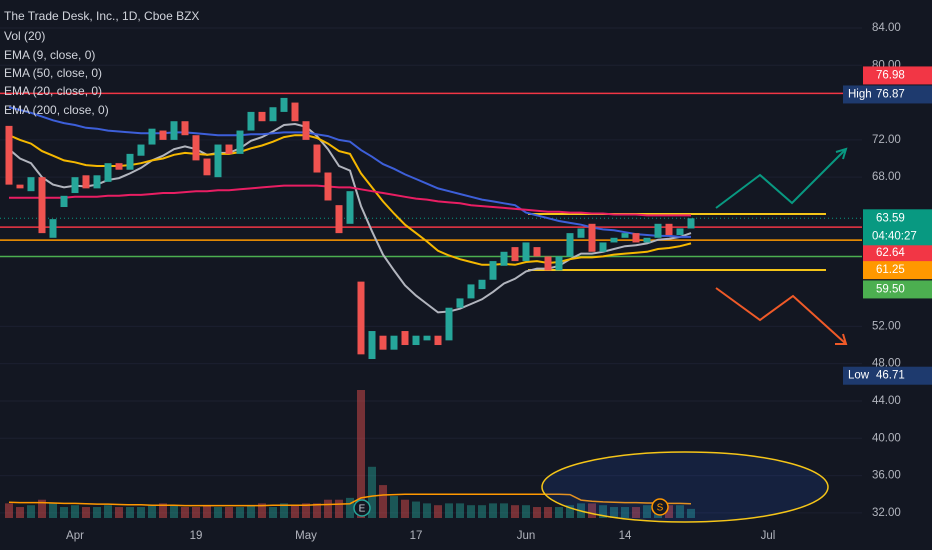 Image resolution: width=932 pixels, height=550 pixels. Describe the element at coordinates (685, 487) in the screenshot. I see `ellipse-drawing` at that location.